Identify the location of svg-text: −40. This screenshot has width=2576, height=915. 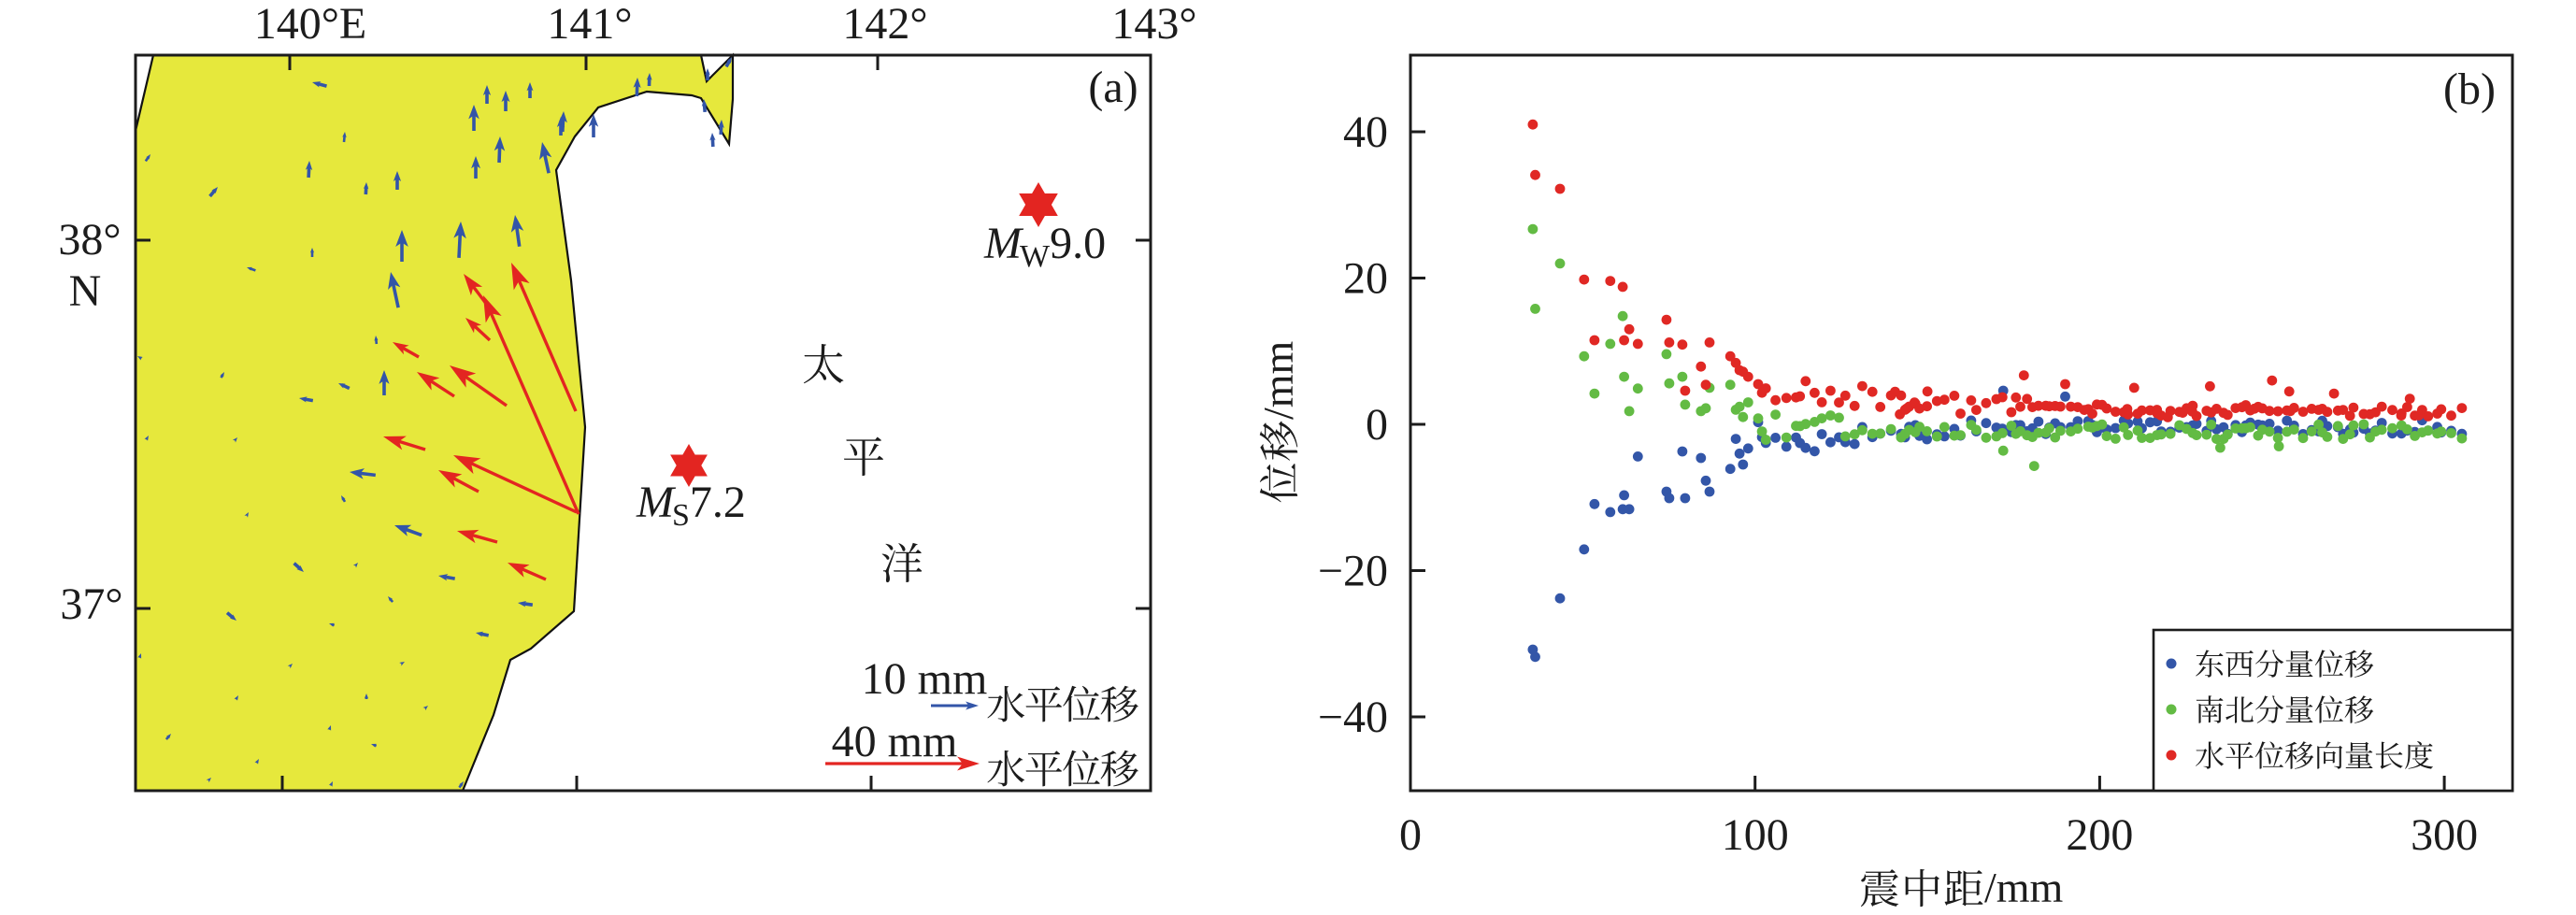
(1353, 717).